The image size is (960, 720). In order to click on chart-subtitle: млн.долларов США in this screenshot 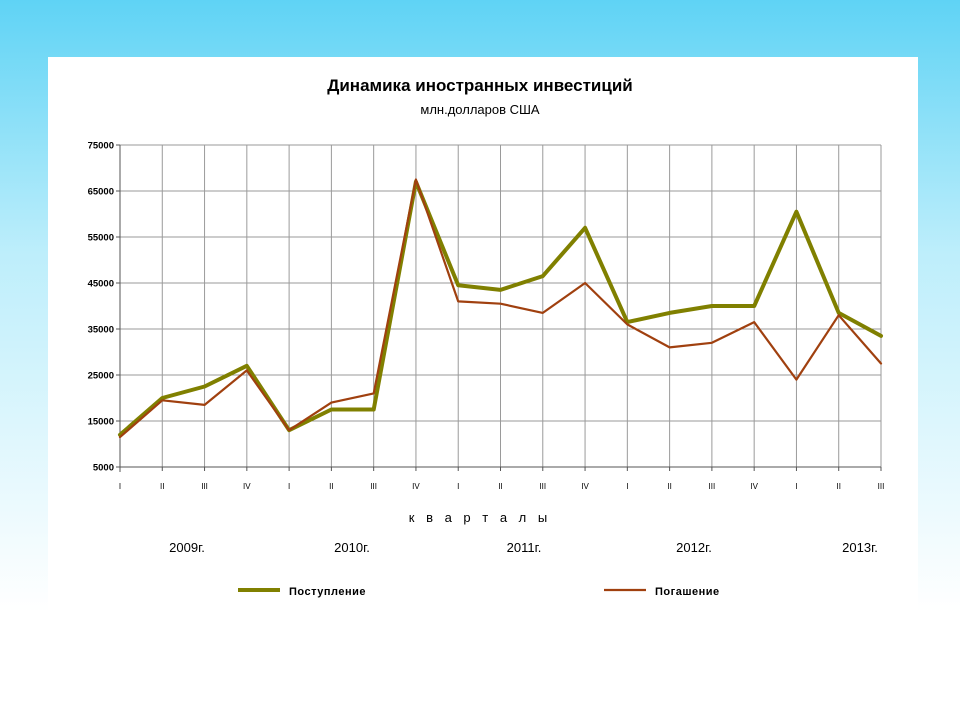, I will do `click(480, 109)`.